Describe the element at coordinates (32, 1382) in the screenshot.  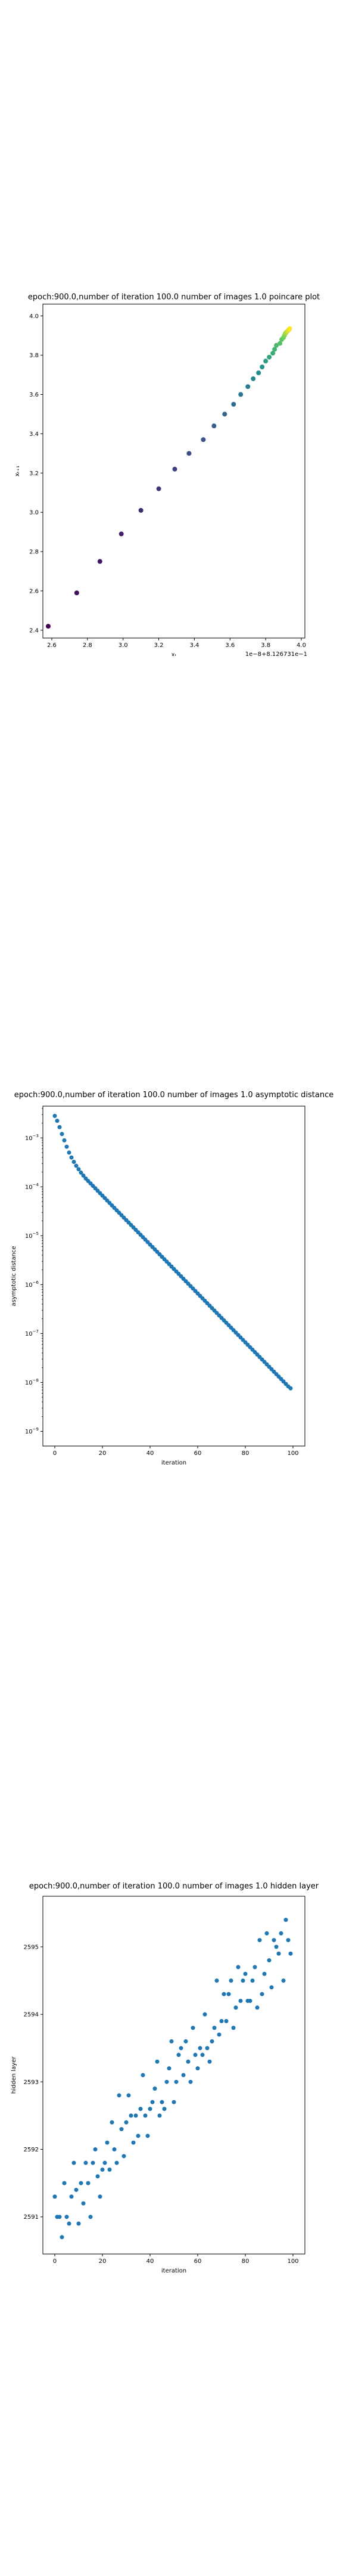
I see `y-tick-label: 10⁻⁸` at that location.